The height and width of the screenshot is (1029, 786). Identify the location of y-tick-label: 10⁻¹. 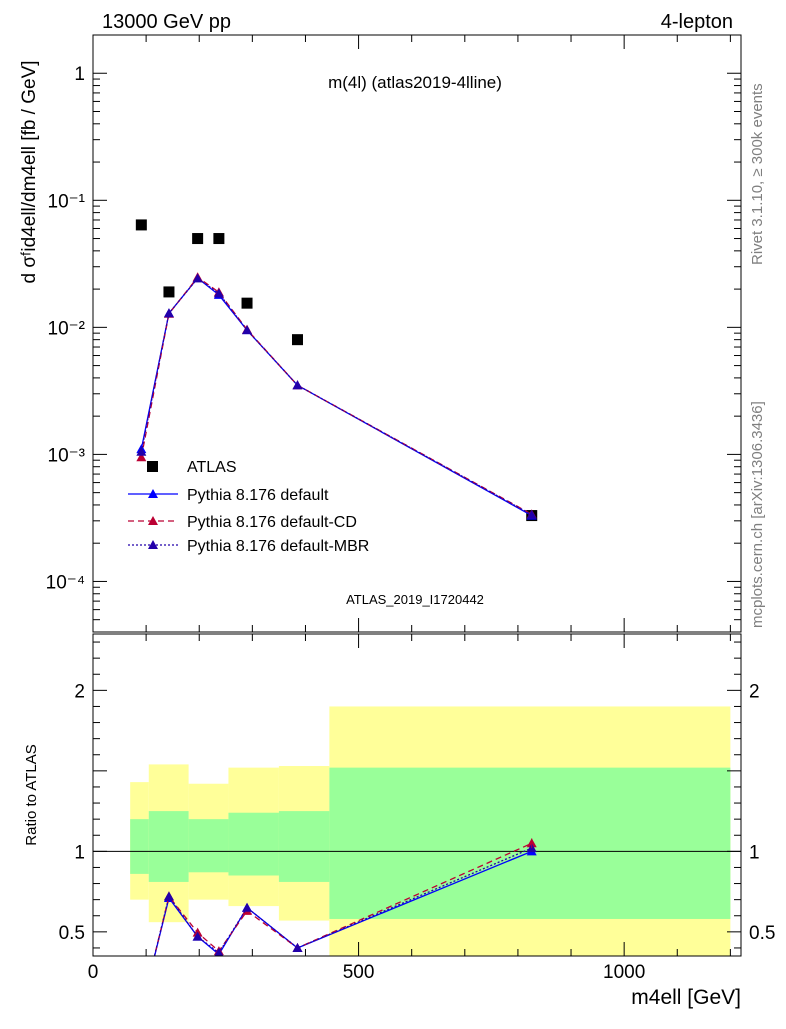
(67, 201).